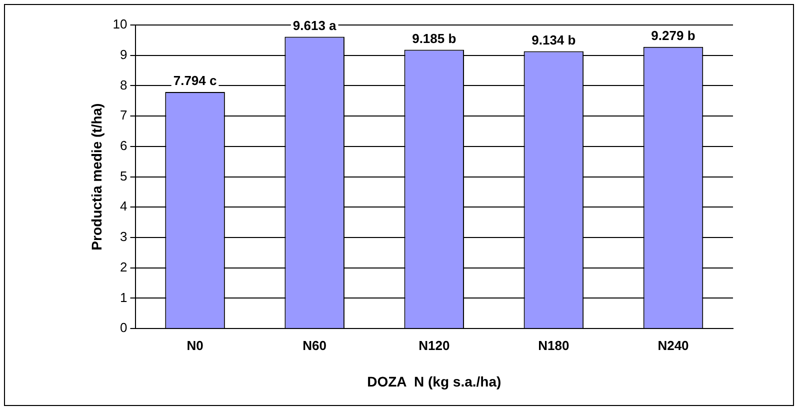 This screenshot has width=800, height=412. Describe the element at coordinates (124, 176) in the screenshot. I see `y-tick-label: 5` at that location.